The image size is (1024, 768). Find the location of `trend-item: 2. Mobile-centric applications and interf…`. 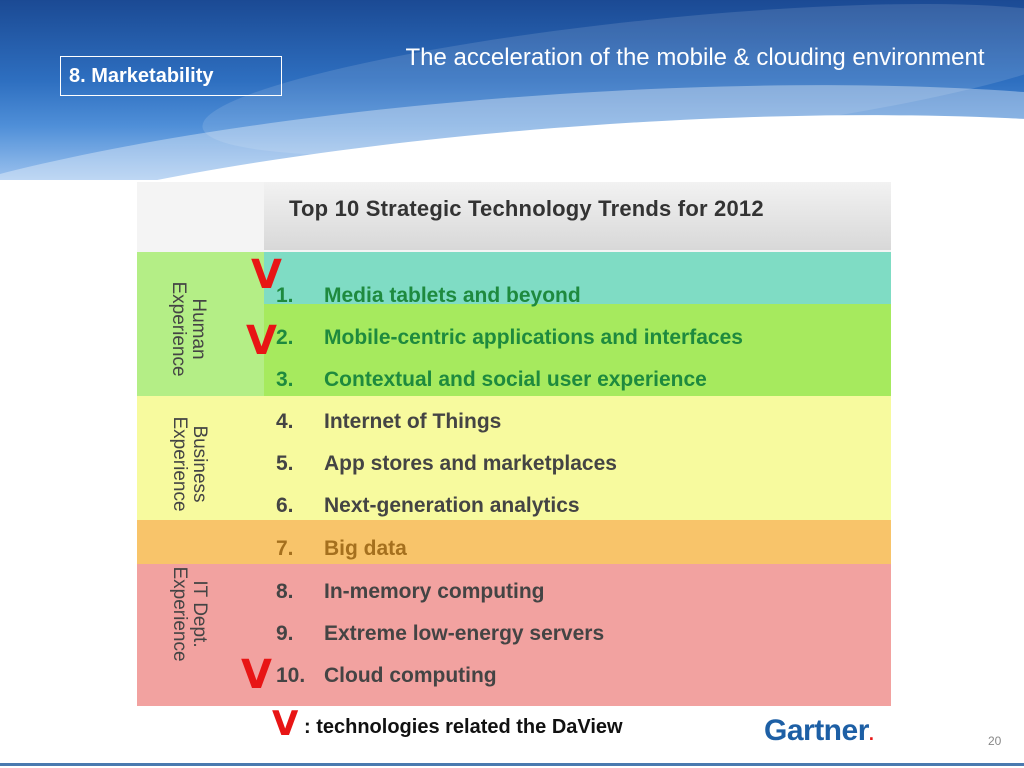

trend-item: 2. Mobile-centric applications and interf… is located at coordinates (509, 338).